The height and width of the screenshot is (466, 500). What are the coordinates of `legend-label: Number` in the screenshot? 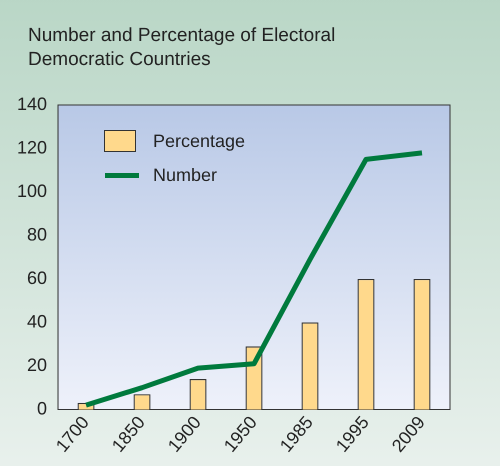 It's located at (185, 175).